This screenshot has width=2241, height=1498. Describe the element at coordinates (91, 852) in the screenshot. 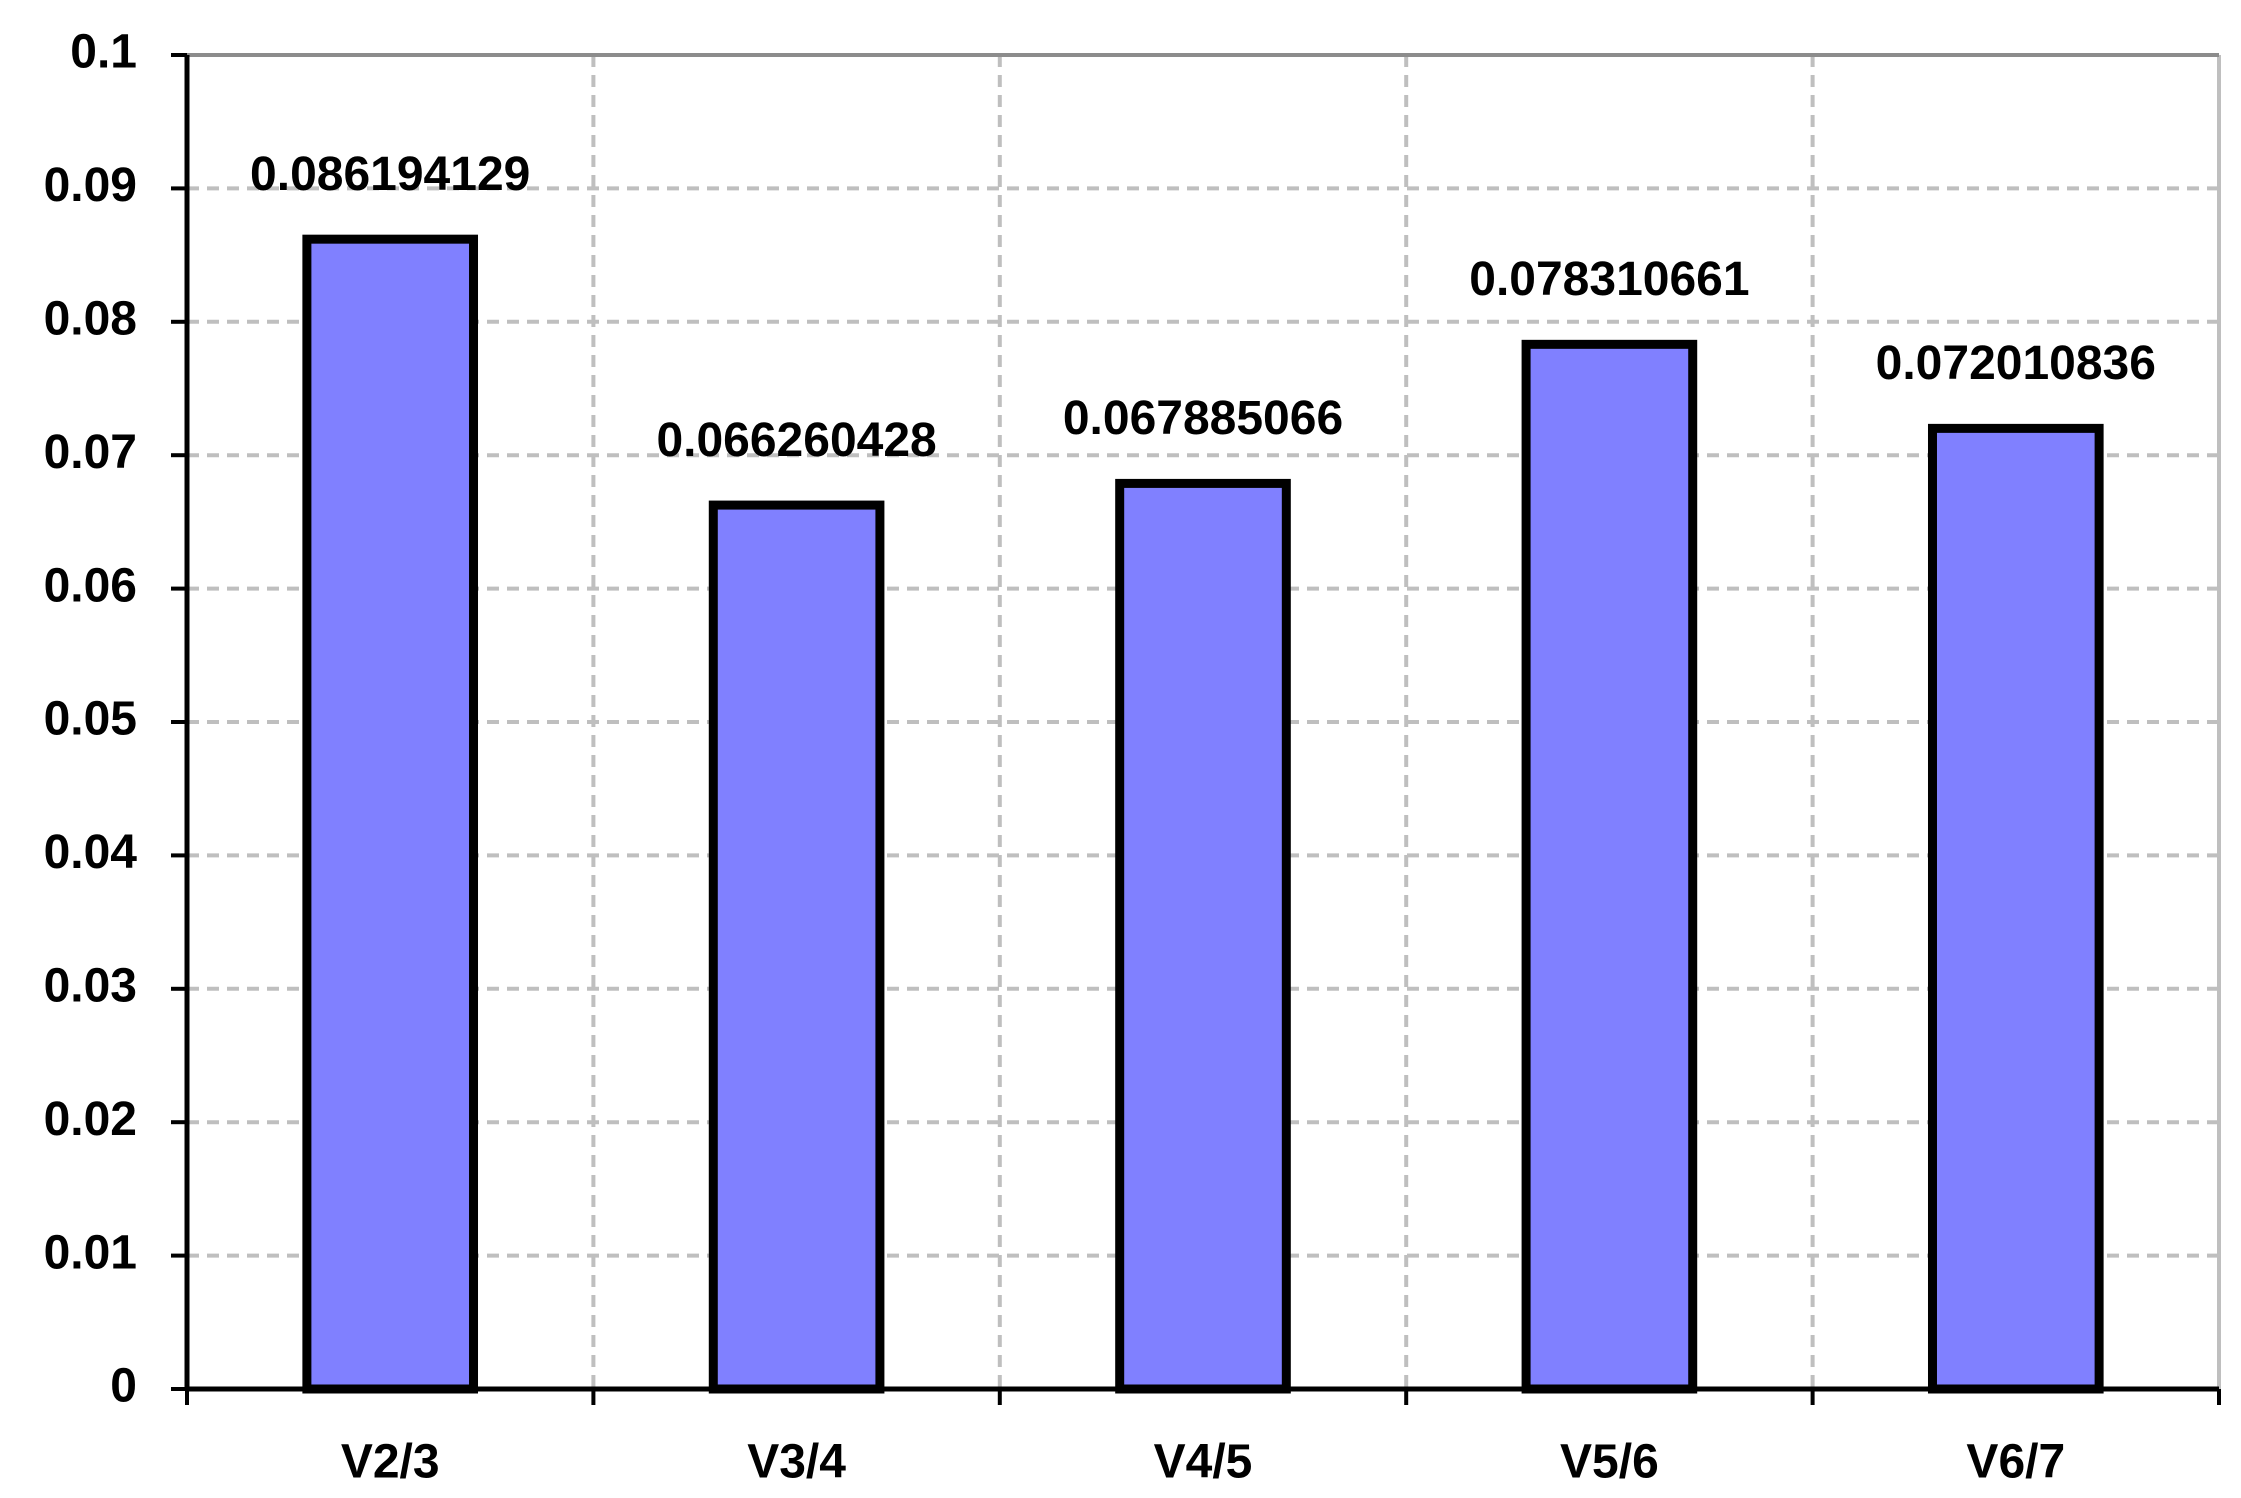

I see `y-tick-label: 0.04` at that location.